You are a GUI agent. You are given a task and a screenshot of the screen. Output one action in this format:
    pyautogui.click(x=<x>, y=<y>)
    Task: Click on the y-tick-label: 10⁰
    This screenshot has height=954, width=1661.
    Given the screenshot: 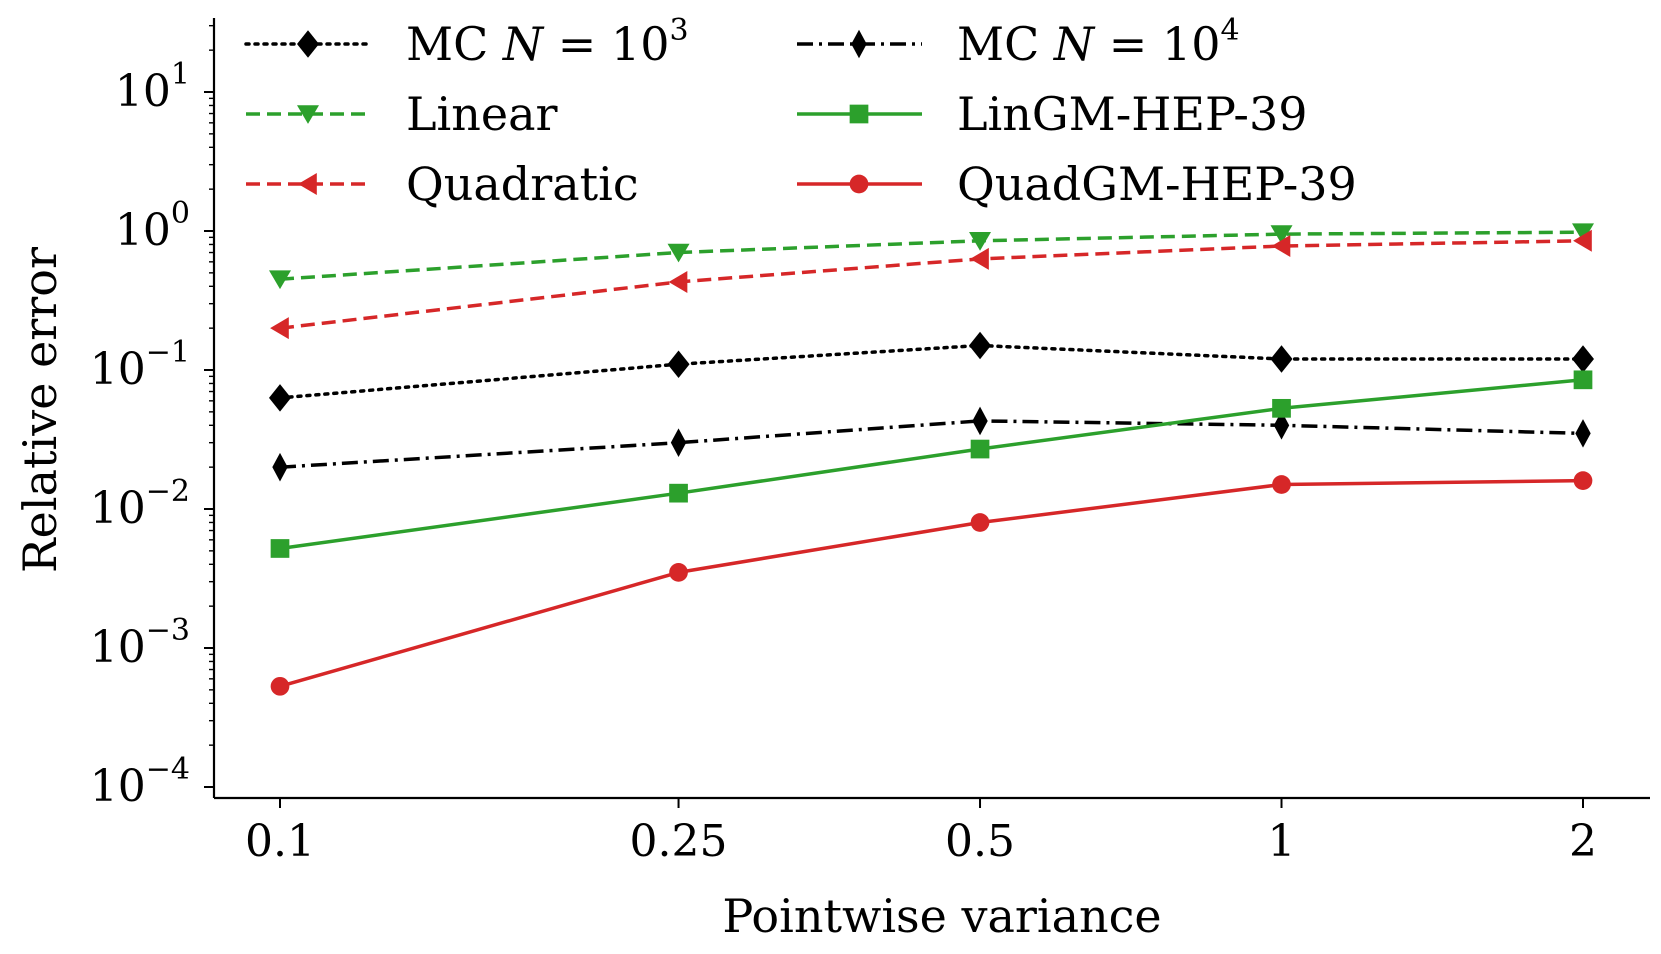 What is the action you would take?
    pyautogui.click(x=152, y=226)
    